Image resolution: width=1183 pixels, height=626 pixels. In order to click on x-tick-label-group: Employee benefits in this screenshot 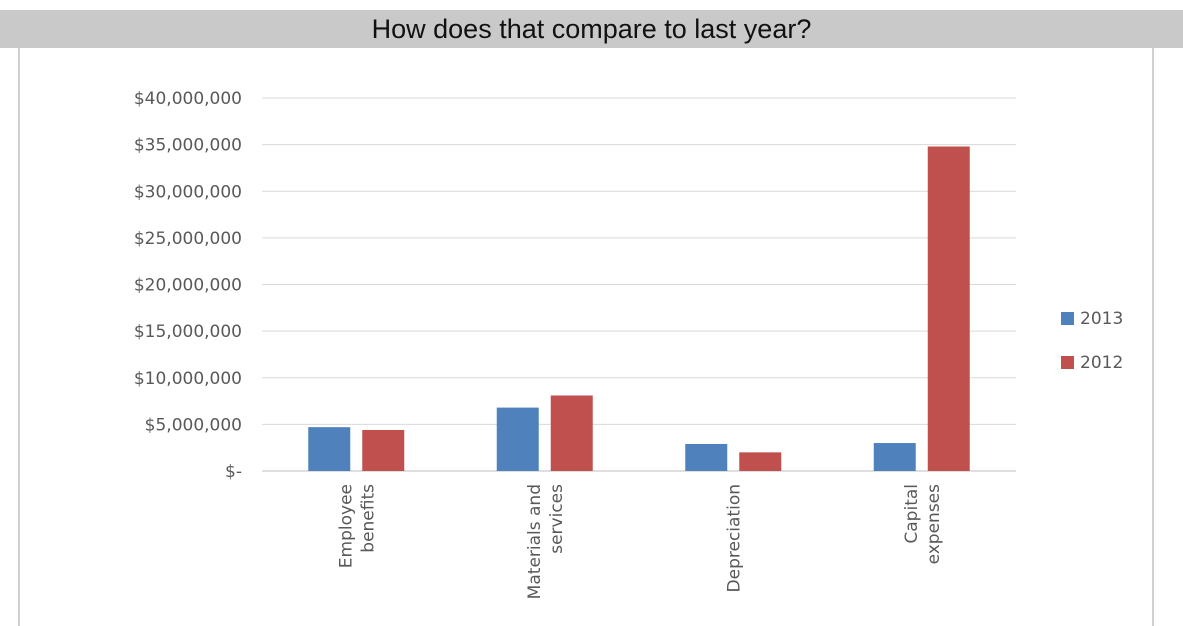, I will do `click(357, 526)`.